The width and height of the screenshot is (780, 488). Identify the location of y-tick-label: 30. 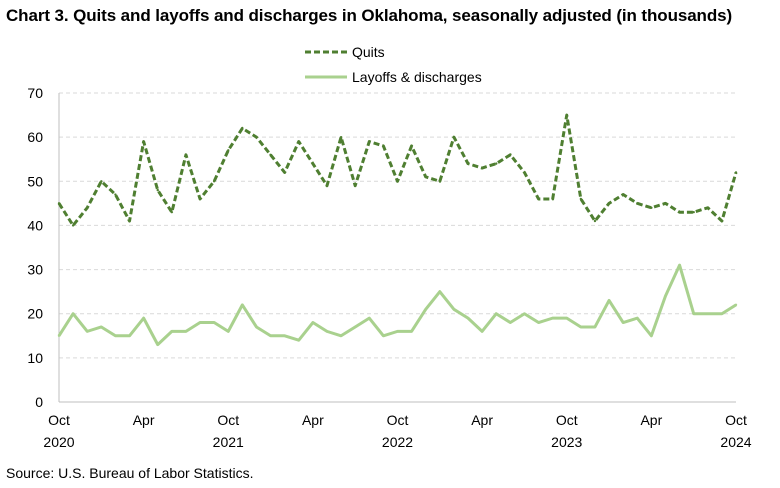
(35, 270).